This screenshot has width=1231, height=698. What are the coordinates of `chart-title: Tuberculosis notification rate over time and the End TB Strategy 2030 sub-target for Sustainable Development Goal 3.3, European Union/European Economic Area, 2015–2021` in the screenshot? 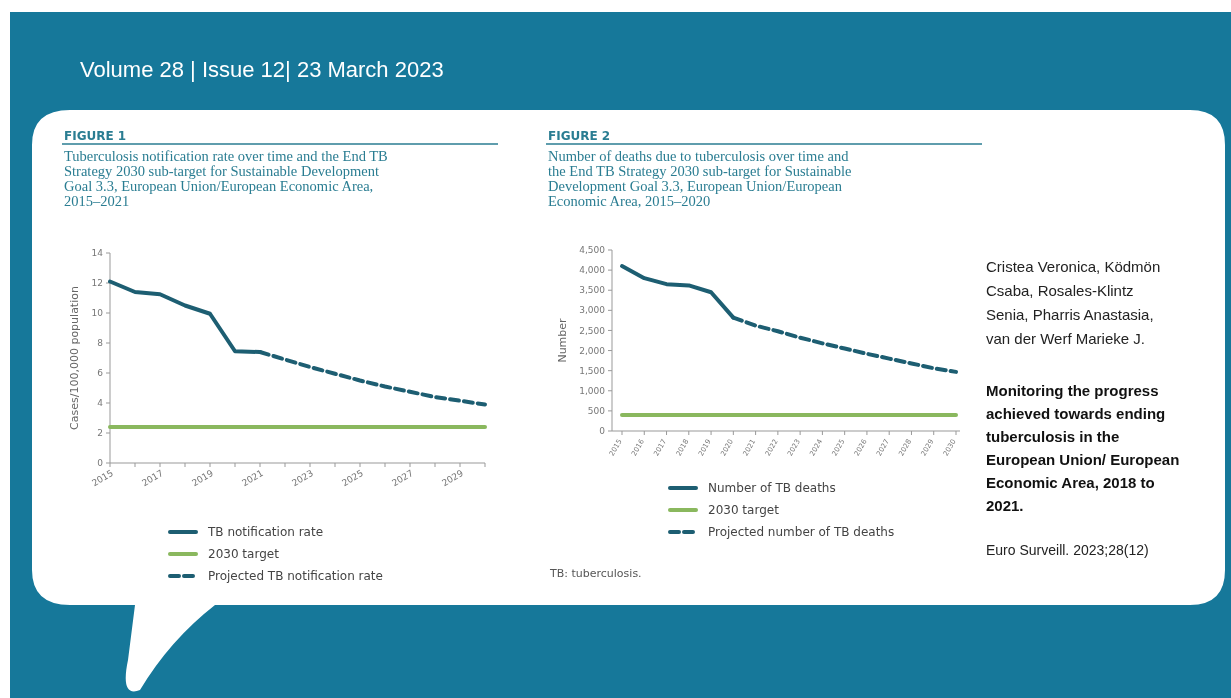 It's located at (226, 178).